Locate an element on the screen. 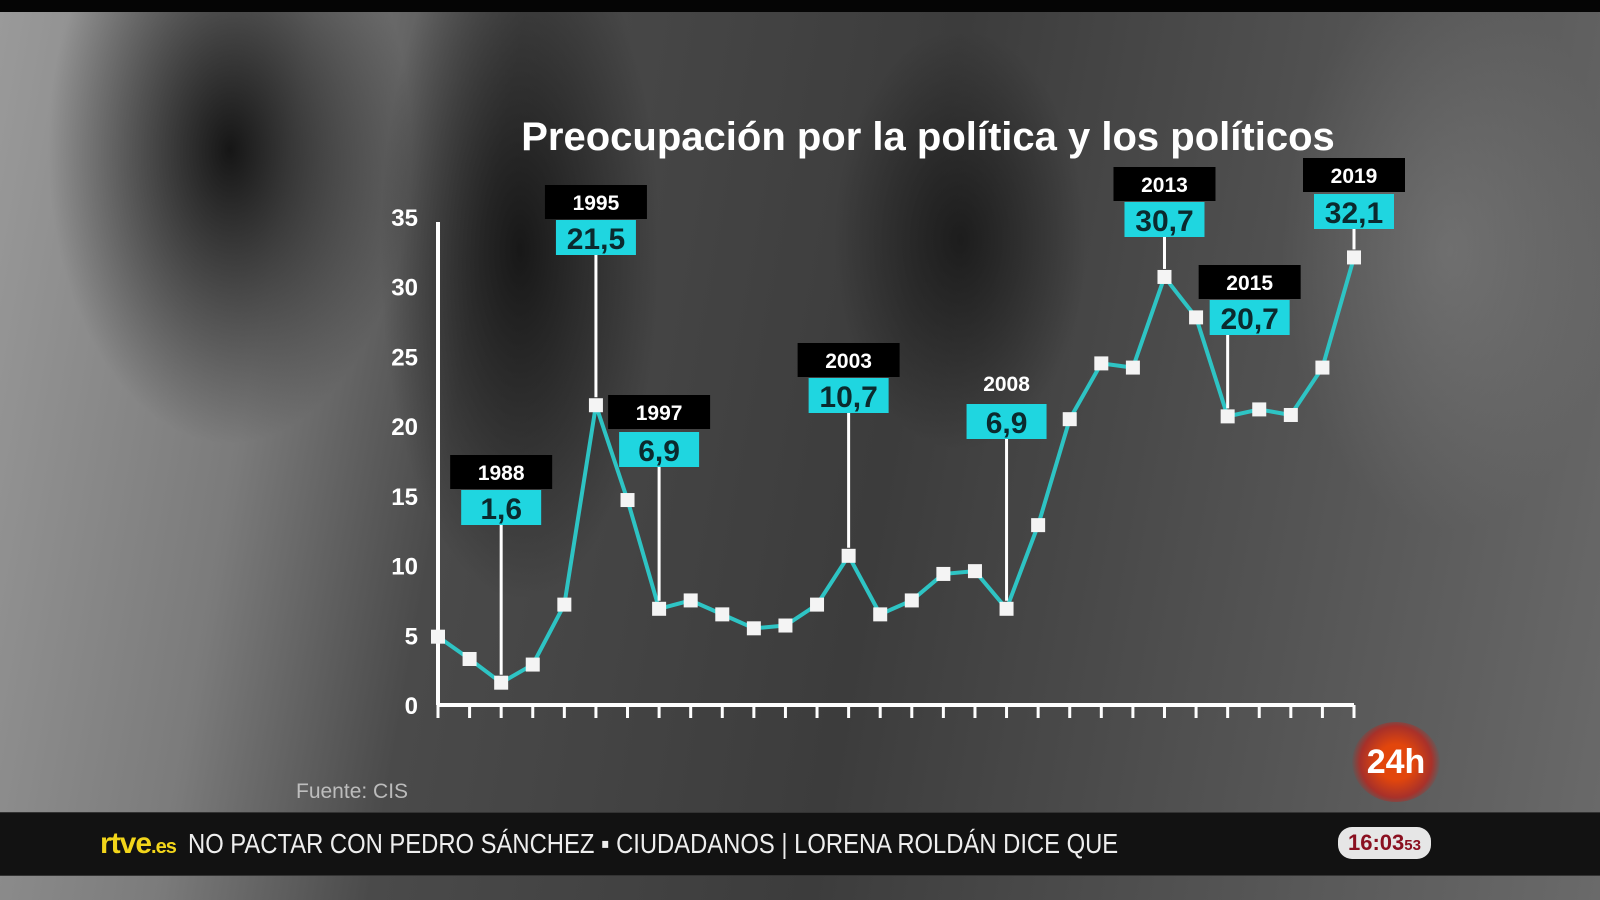  year-label: 1995 is located at coordinates (596, 203).